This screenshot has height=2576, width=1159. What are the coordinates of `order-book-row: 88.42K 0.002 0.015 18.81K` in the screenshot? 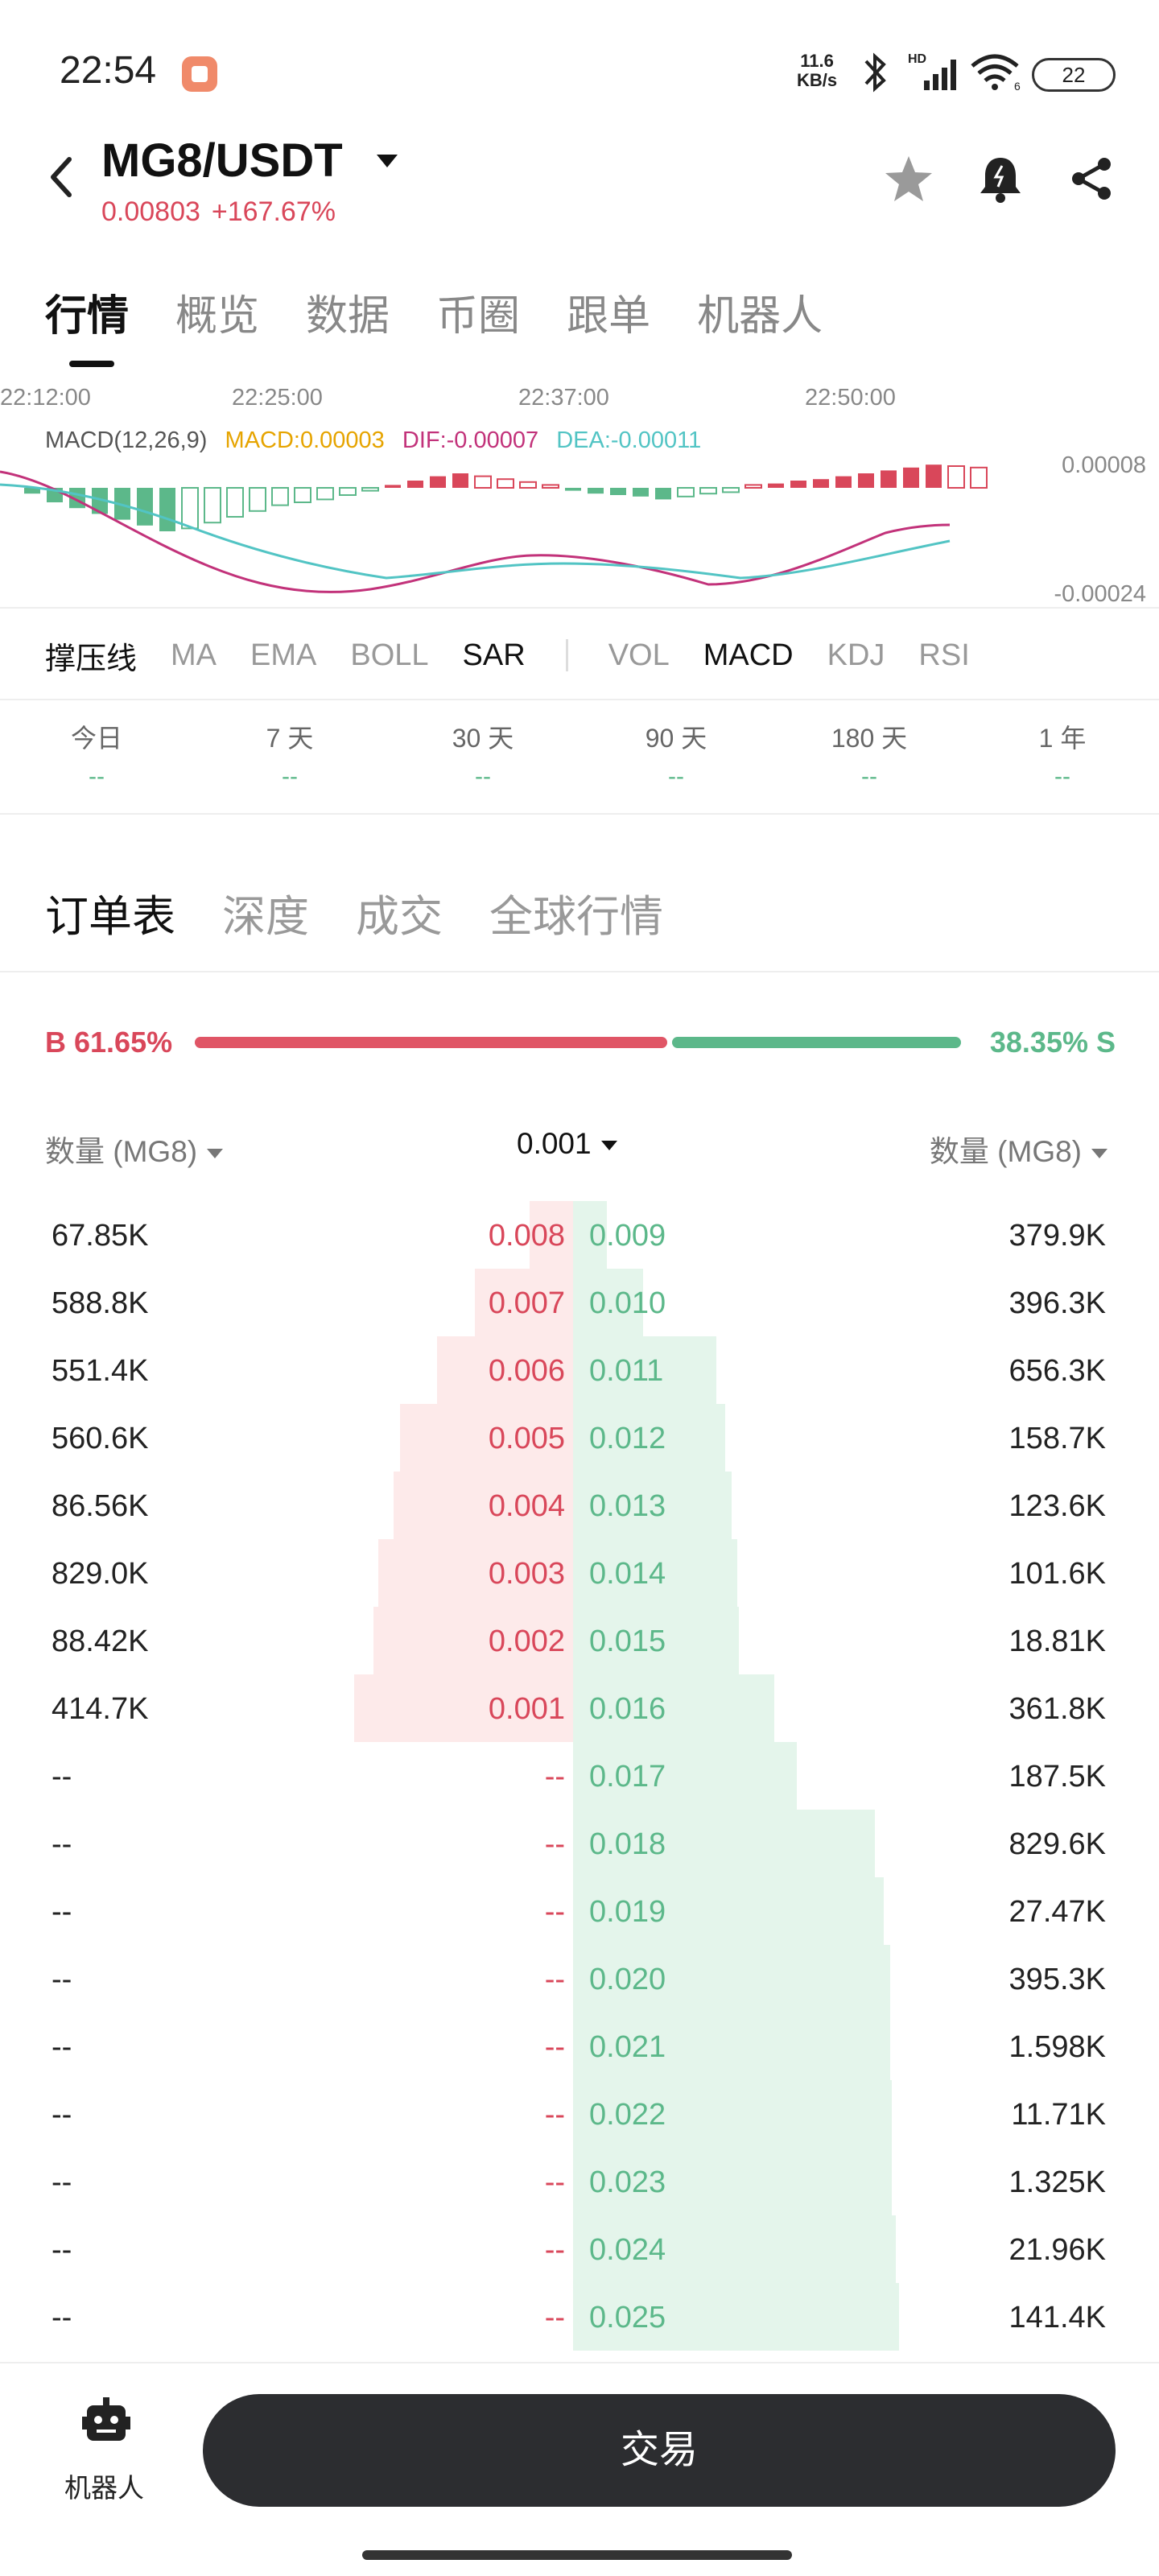 It's located at (579, 1640).